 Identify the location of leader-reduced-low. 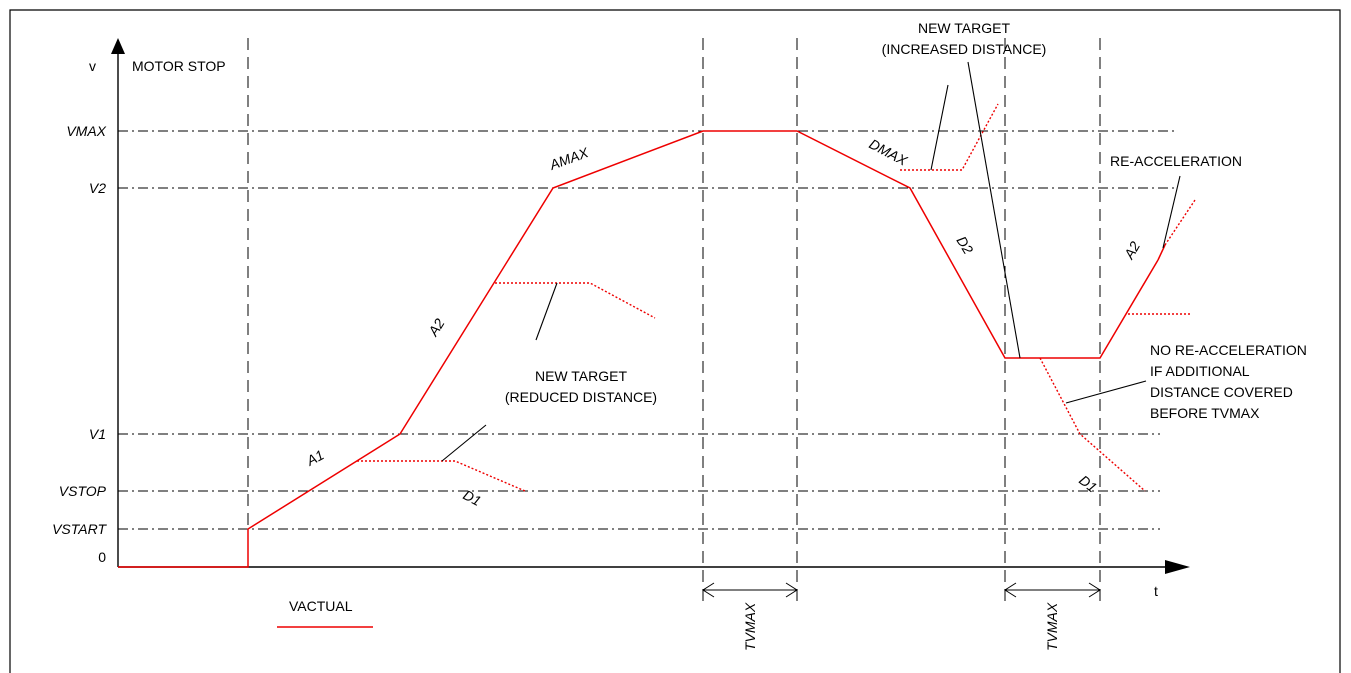
(464, 443).